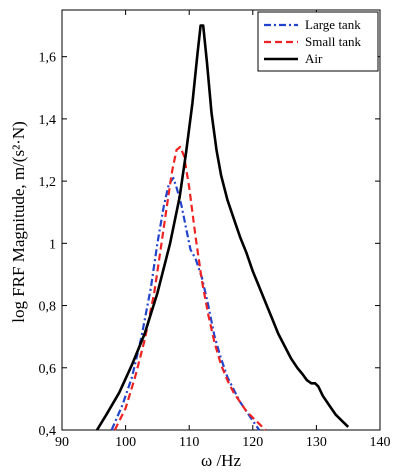 Image resolution: width=398 pixels, height=472 pixels. I want to click on x-tick-label: 140, so click(380, 442).